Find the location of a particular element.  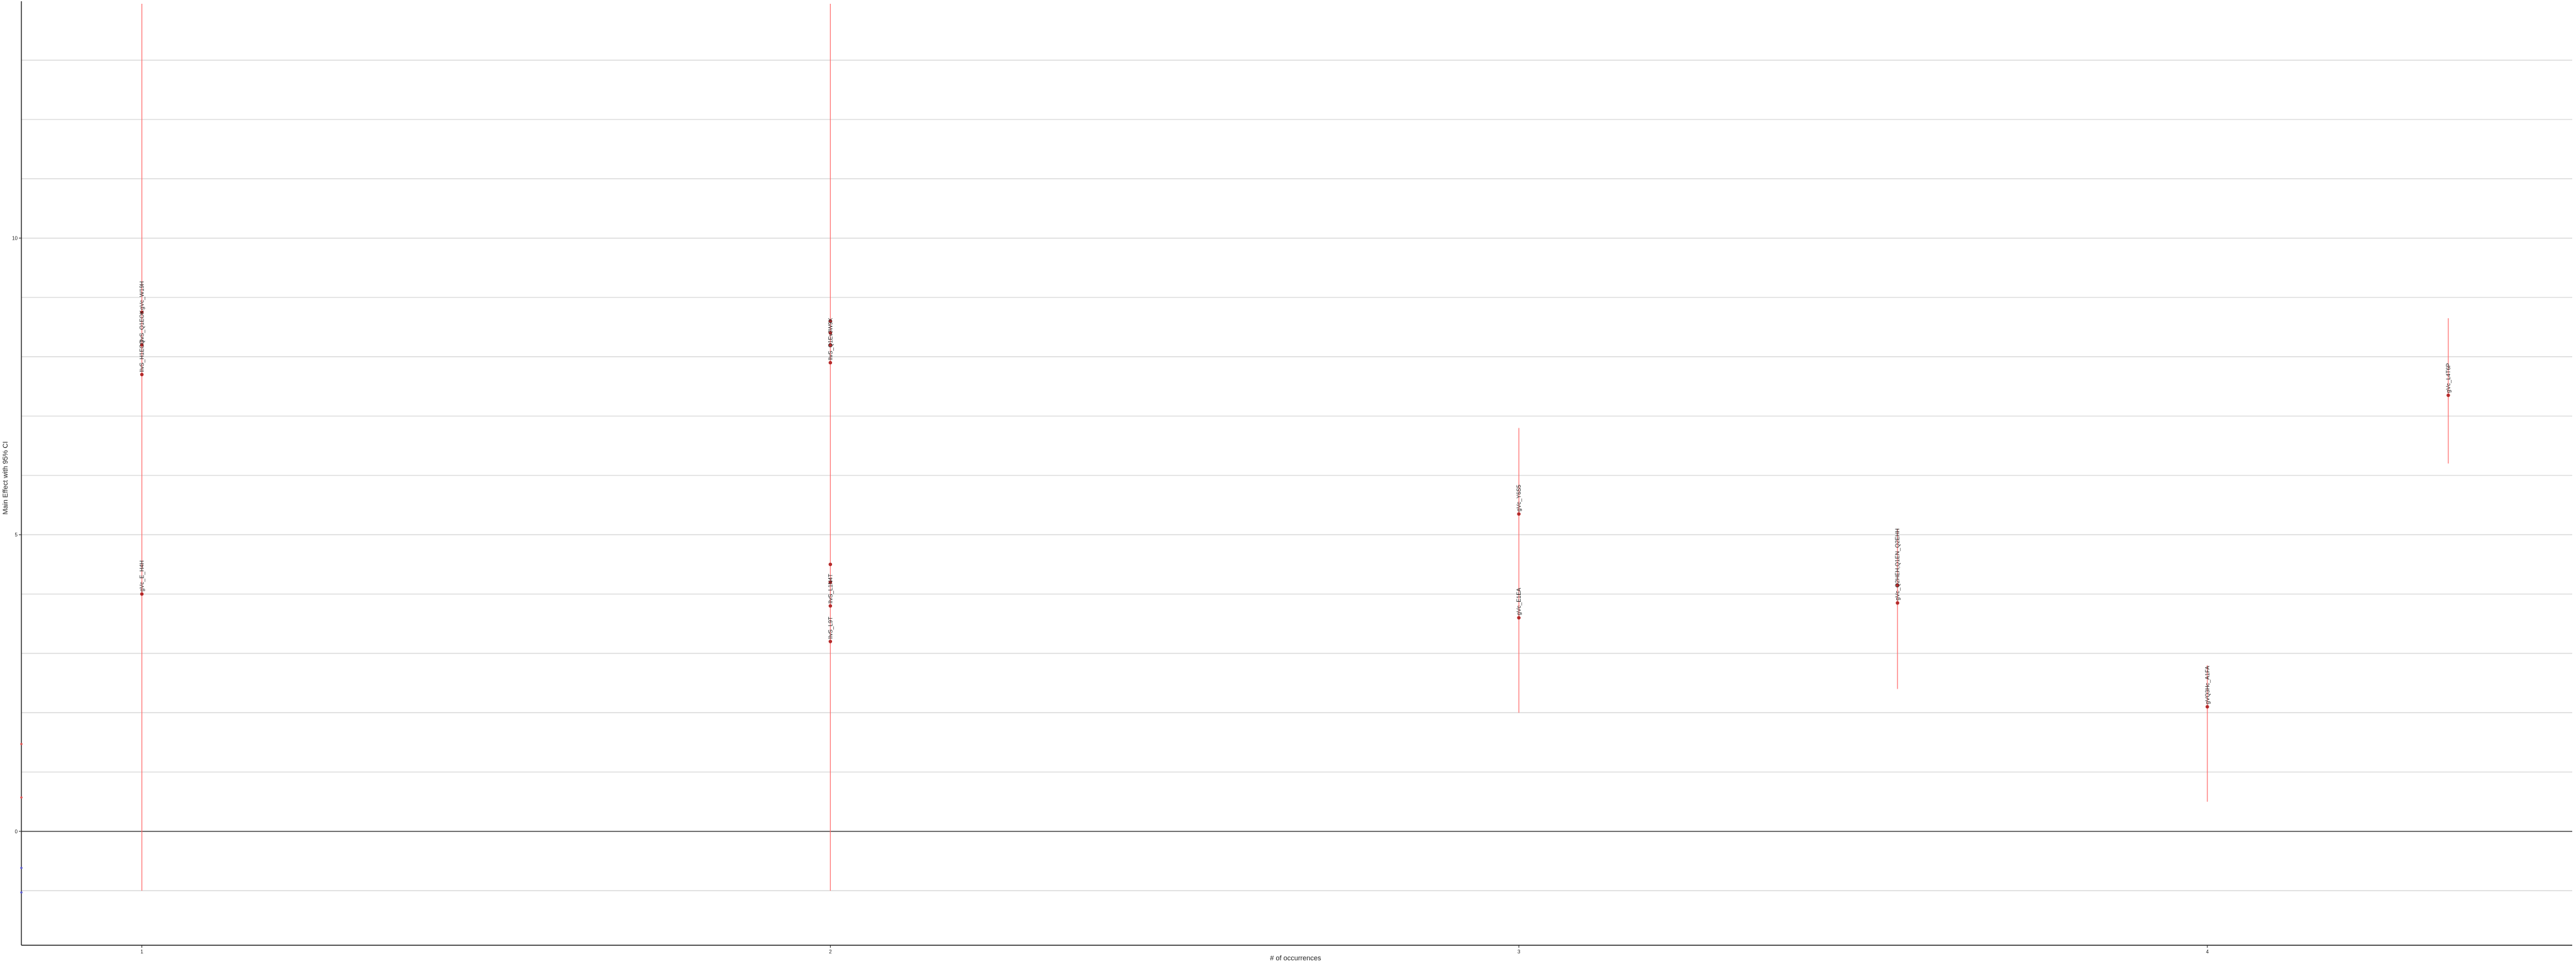

y-axis-title: Main Effect with 95% CI is located at coordinates (5, 478).